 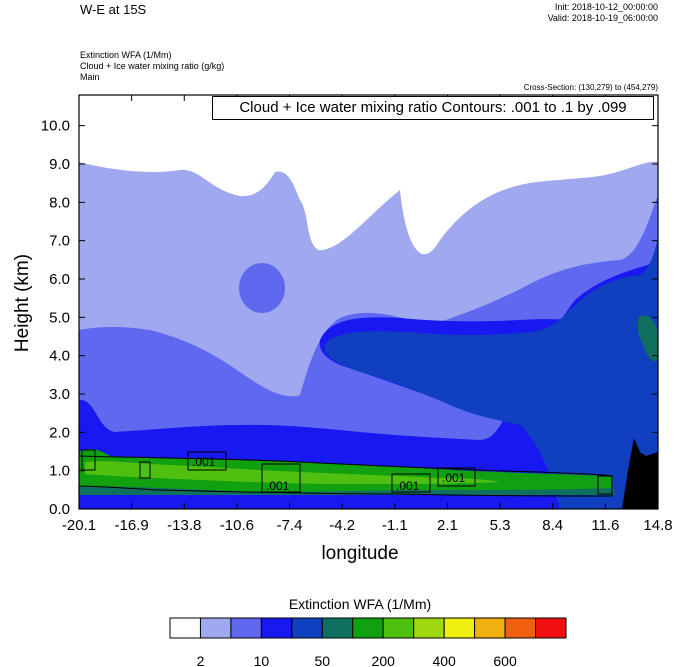 What do you see at coordinates (384, 660) in the screenshot?
I see `colorbar-label: 200` at bounding box center [384, 660].